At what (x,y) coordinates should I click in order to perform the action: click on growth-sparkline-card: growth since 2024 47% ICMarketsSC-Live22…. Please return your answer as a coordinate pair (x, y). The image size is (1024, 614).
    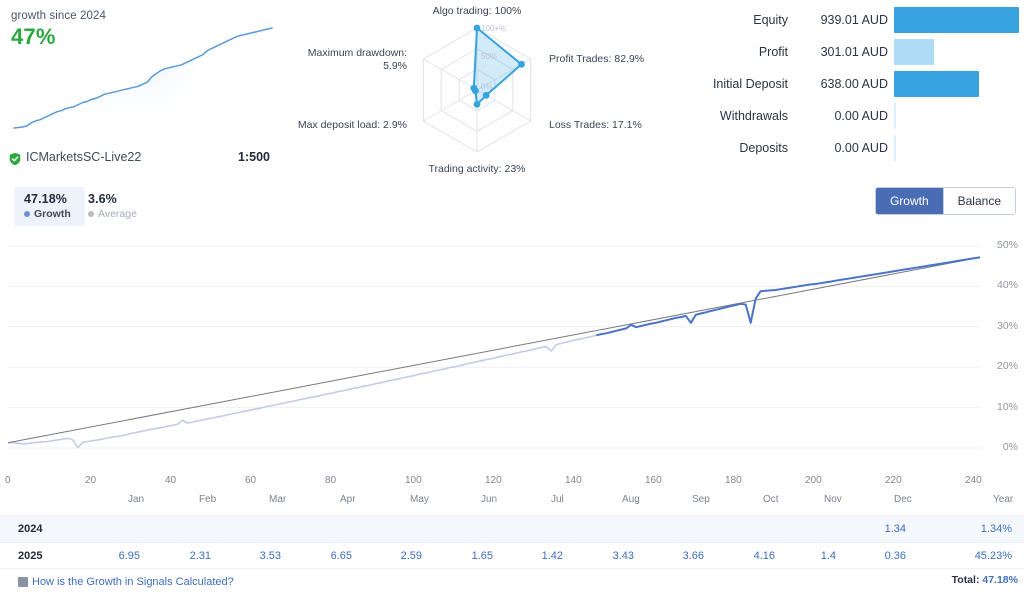
    Looking at the image, I should click on (139, 93).